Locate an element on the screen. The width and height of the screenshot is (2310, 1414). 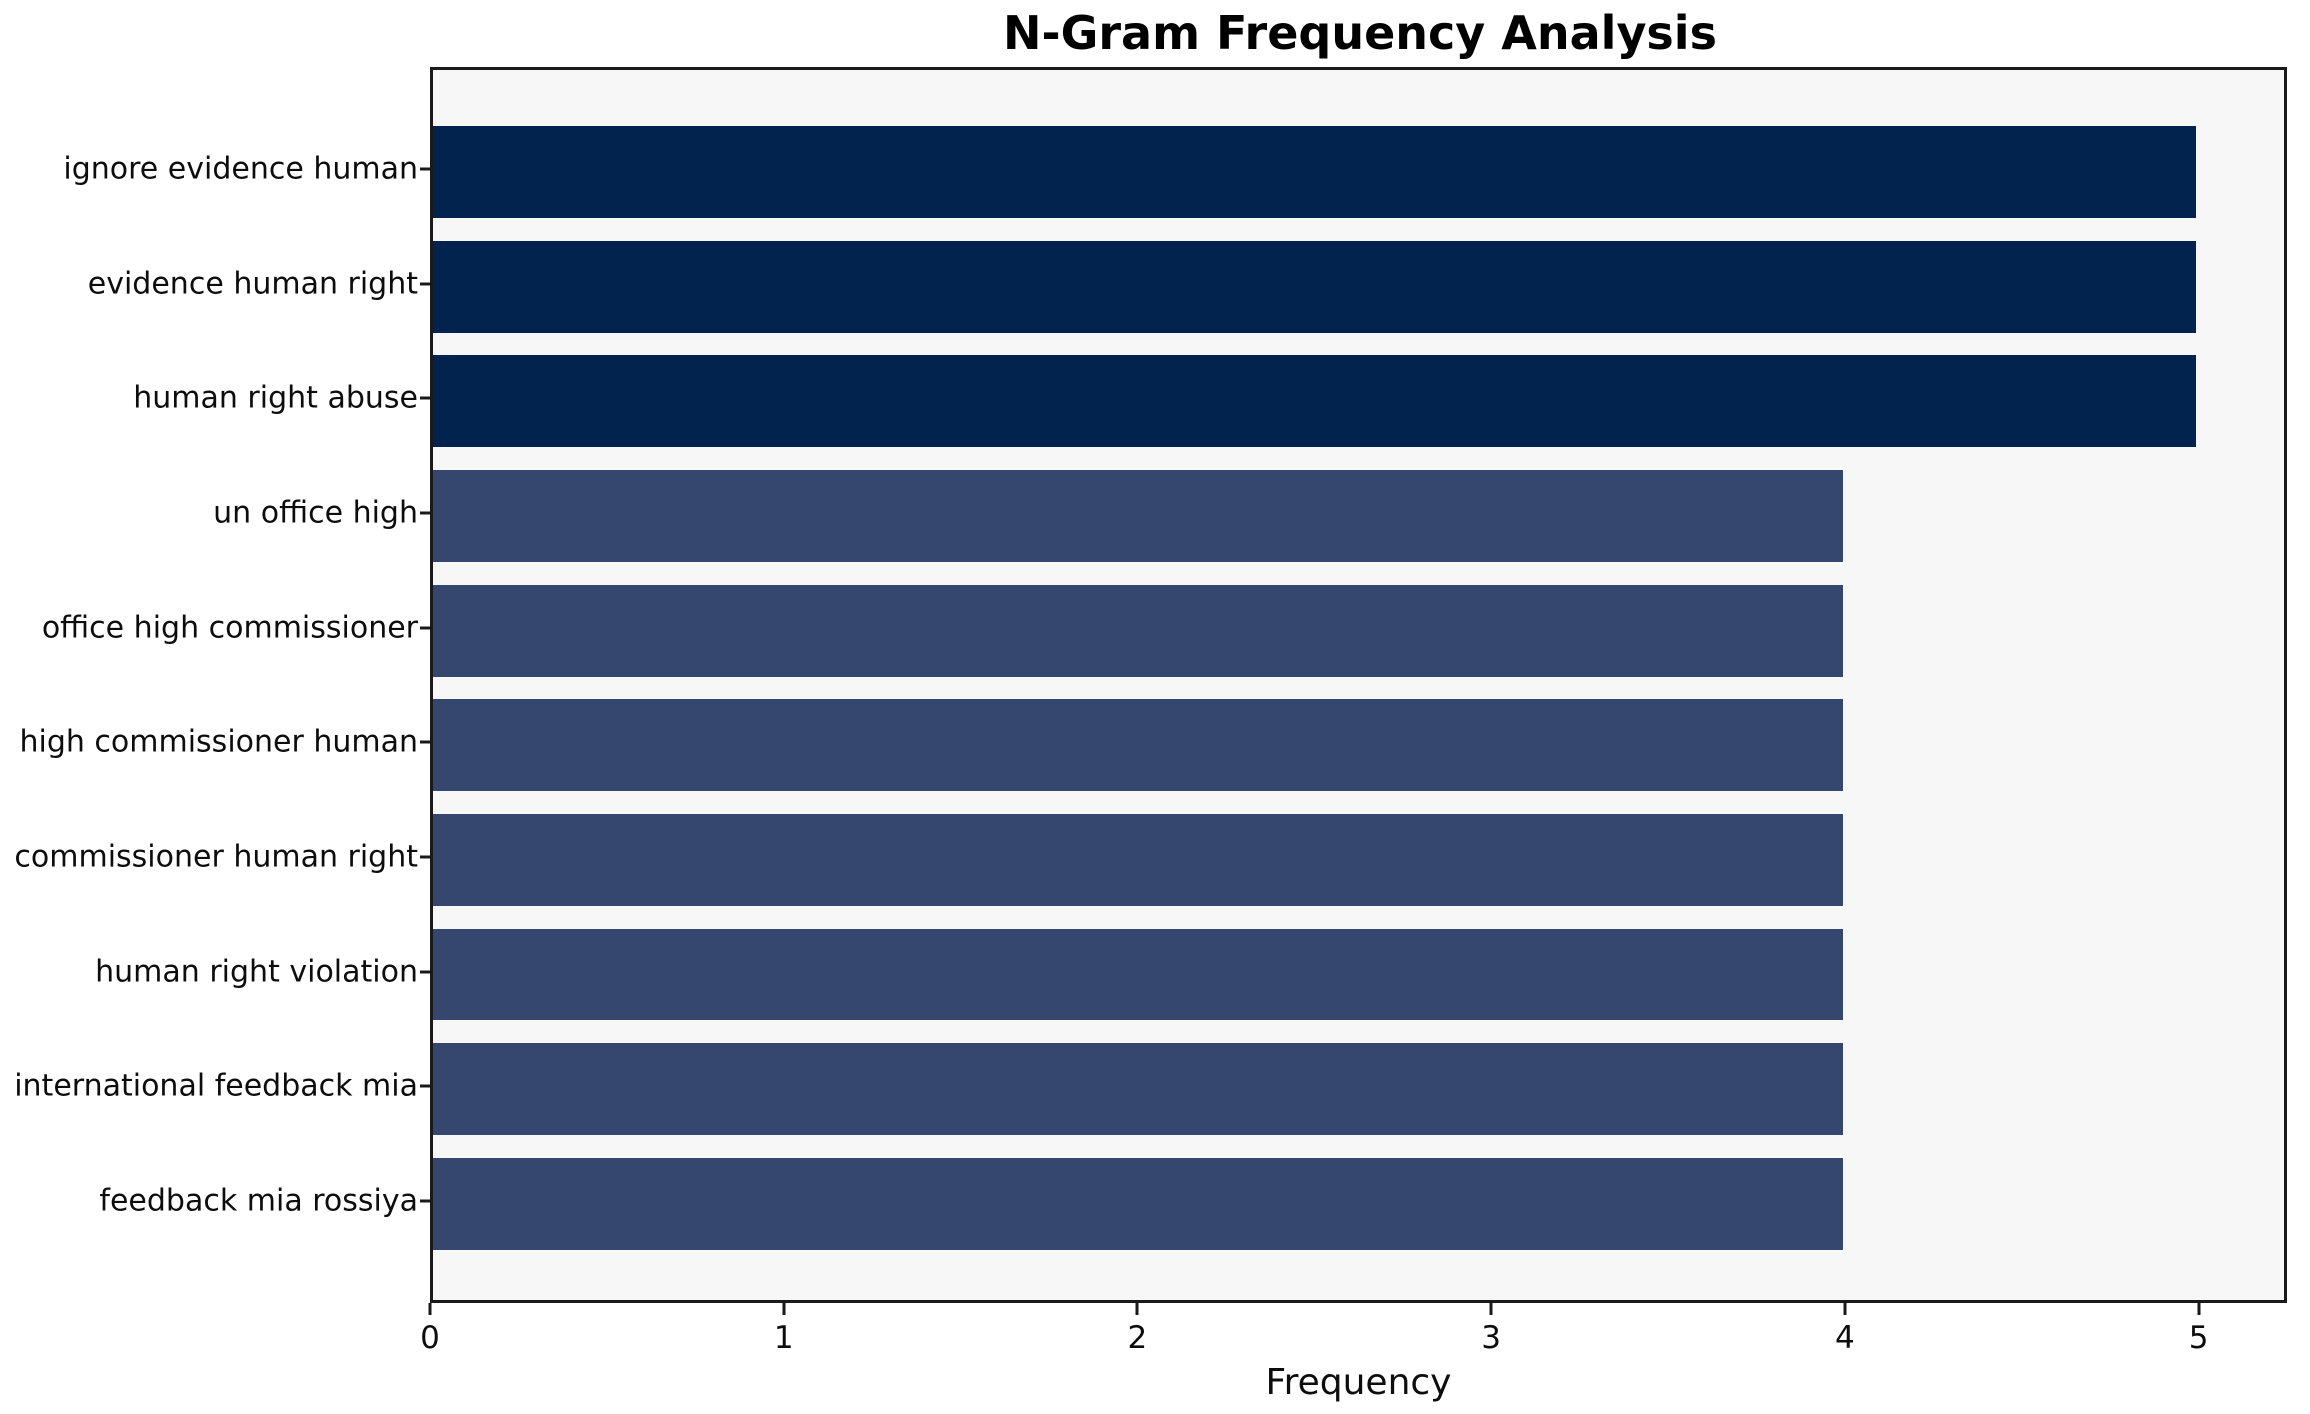
y-tick-label: evidence human right is located at coordinates (252, 284).